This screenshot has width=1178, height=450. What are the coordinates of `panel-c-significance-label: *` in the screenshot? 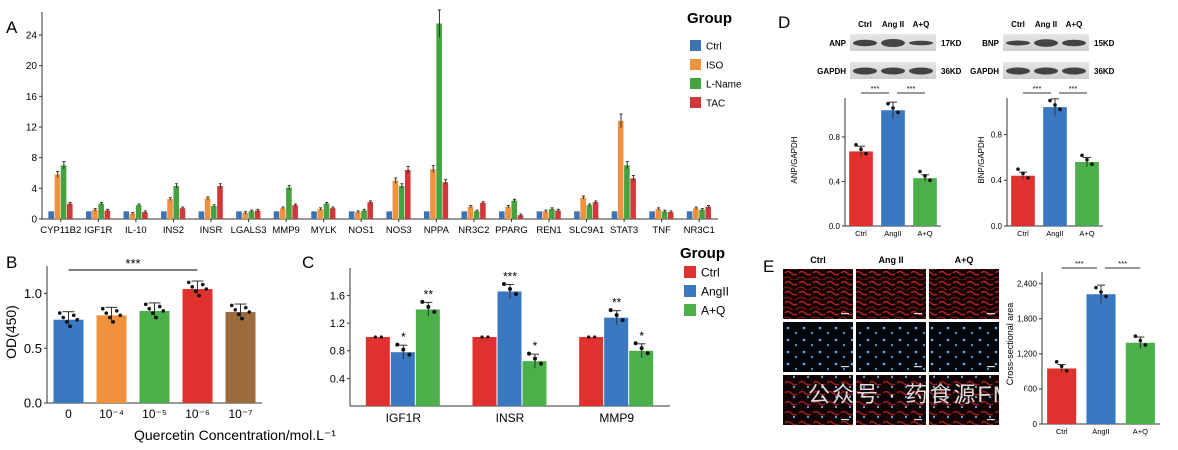 It's located at (641, 336).